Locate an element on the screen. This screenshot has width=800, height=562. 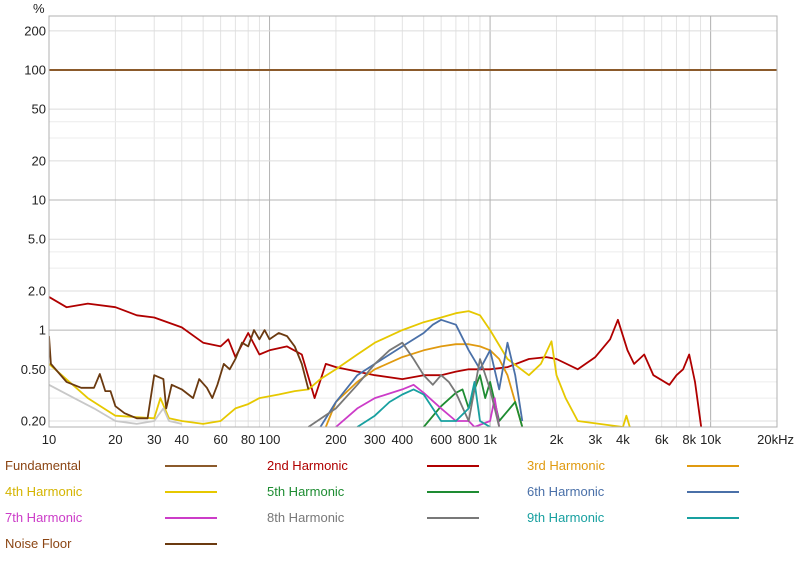
y-tick-label: 50 is located at coordinates (39, 109).